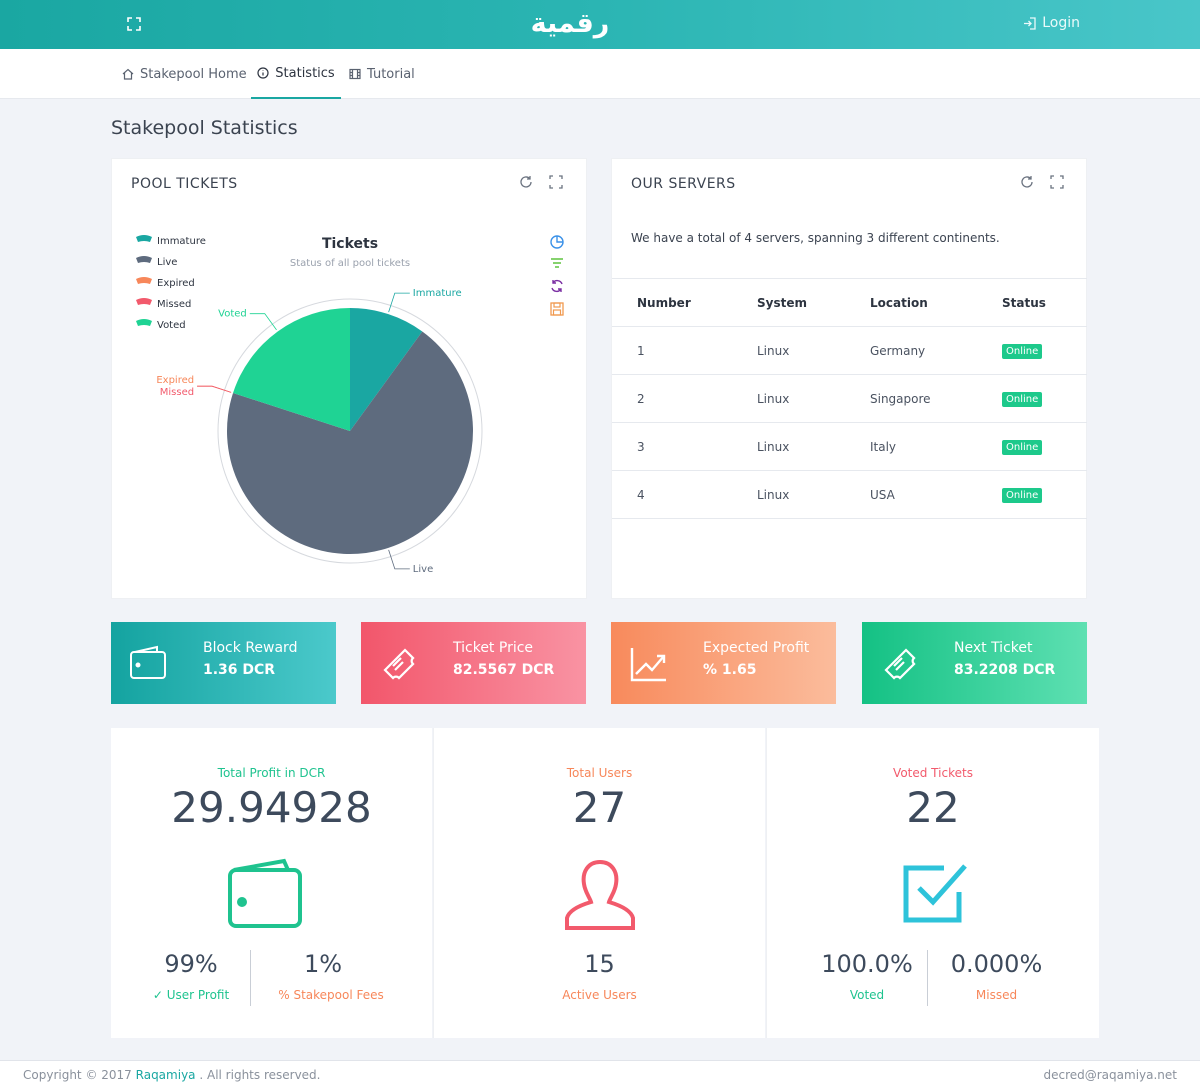 The width and height of the screenshot is (1200, 1088). Describe the element at coordinates (176, 283) in the screenshot. I see `svg-text: Expired` at that location.